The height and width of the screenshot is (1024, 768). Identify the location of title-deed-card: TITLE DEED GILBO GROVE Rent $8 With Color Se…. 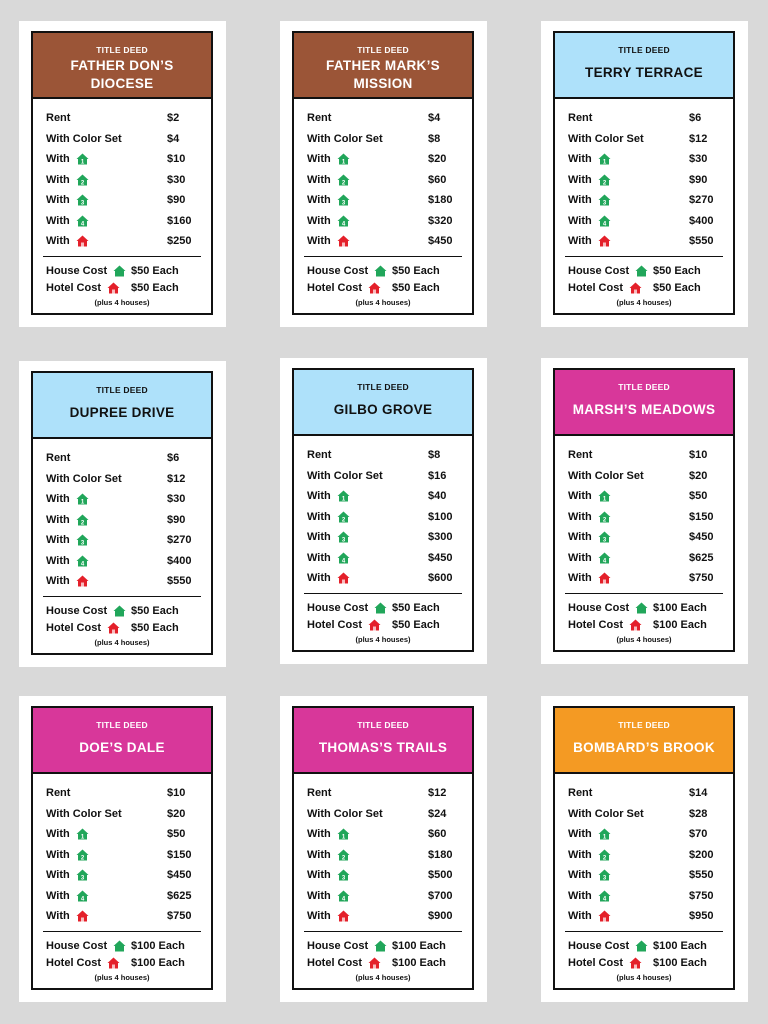
(383, 511).